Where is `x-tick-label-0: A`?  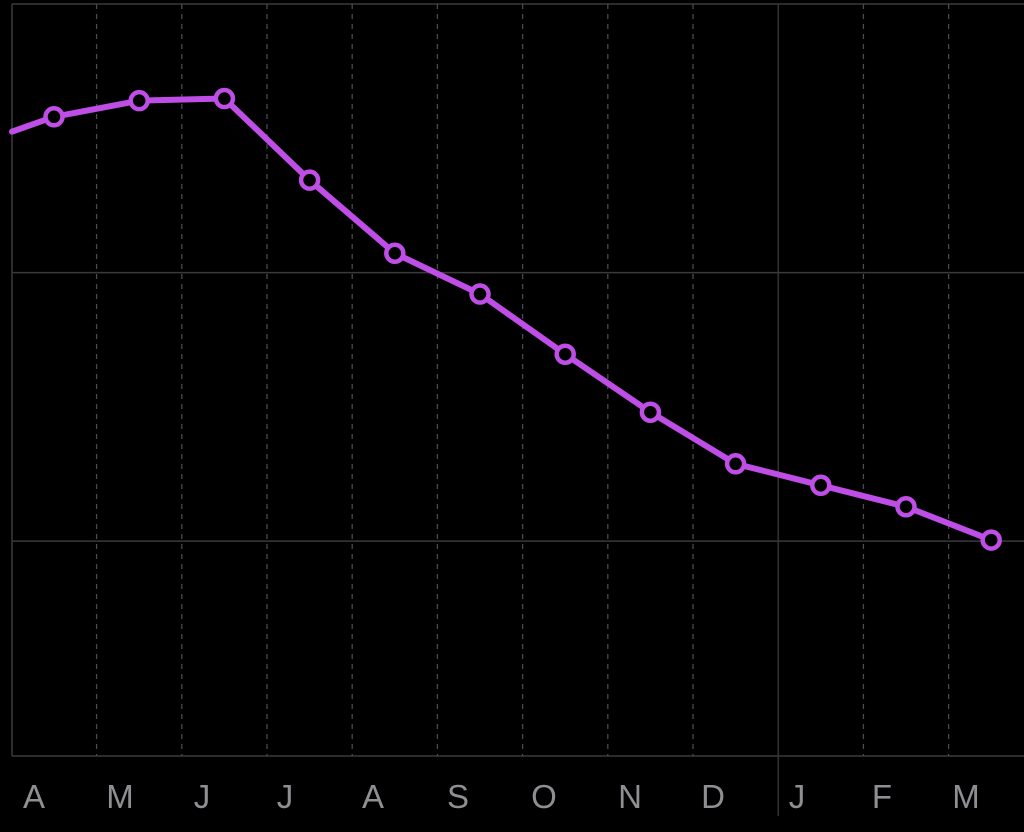
x-tick-label-0: A is located at coordinates (34, 796).